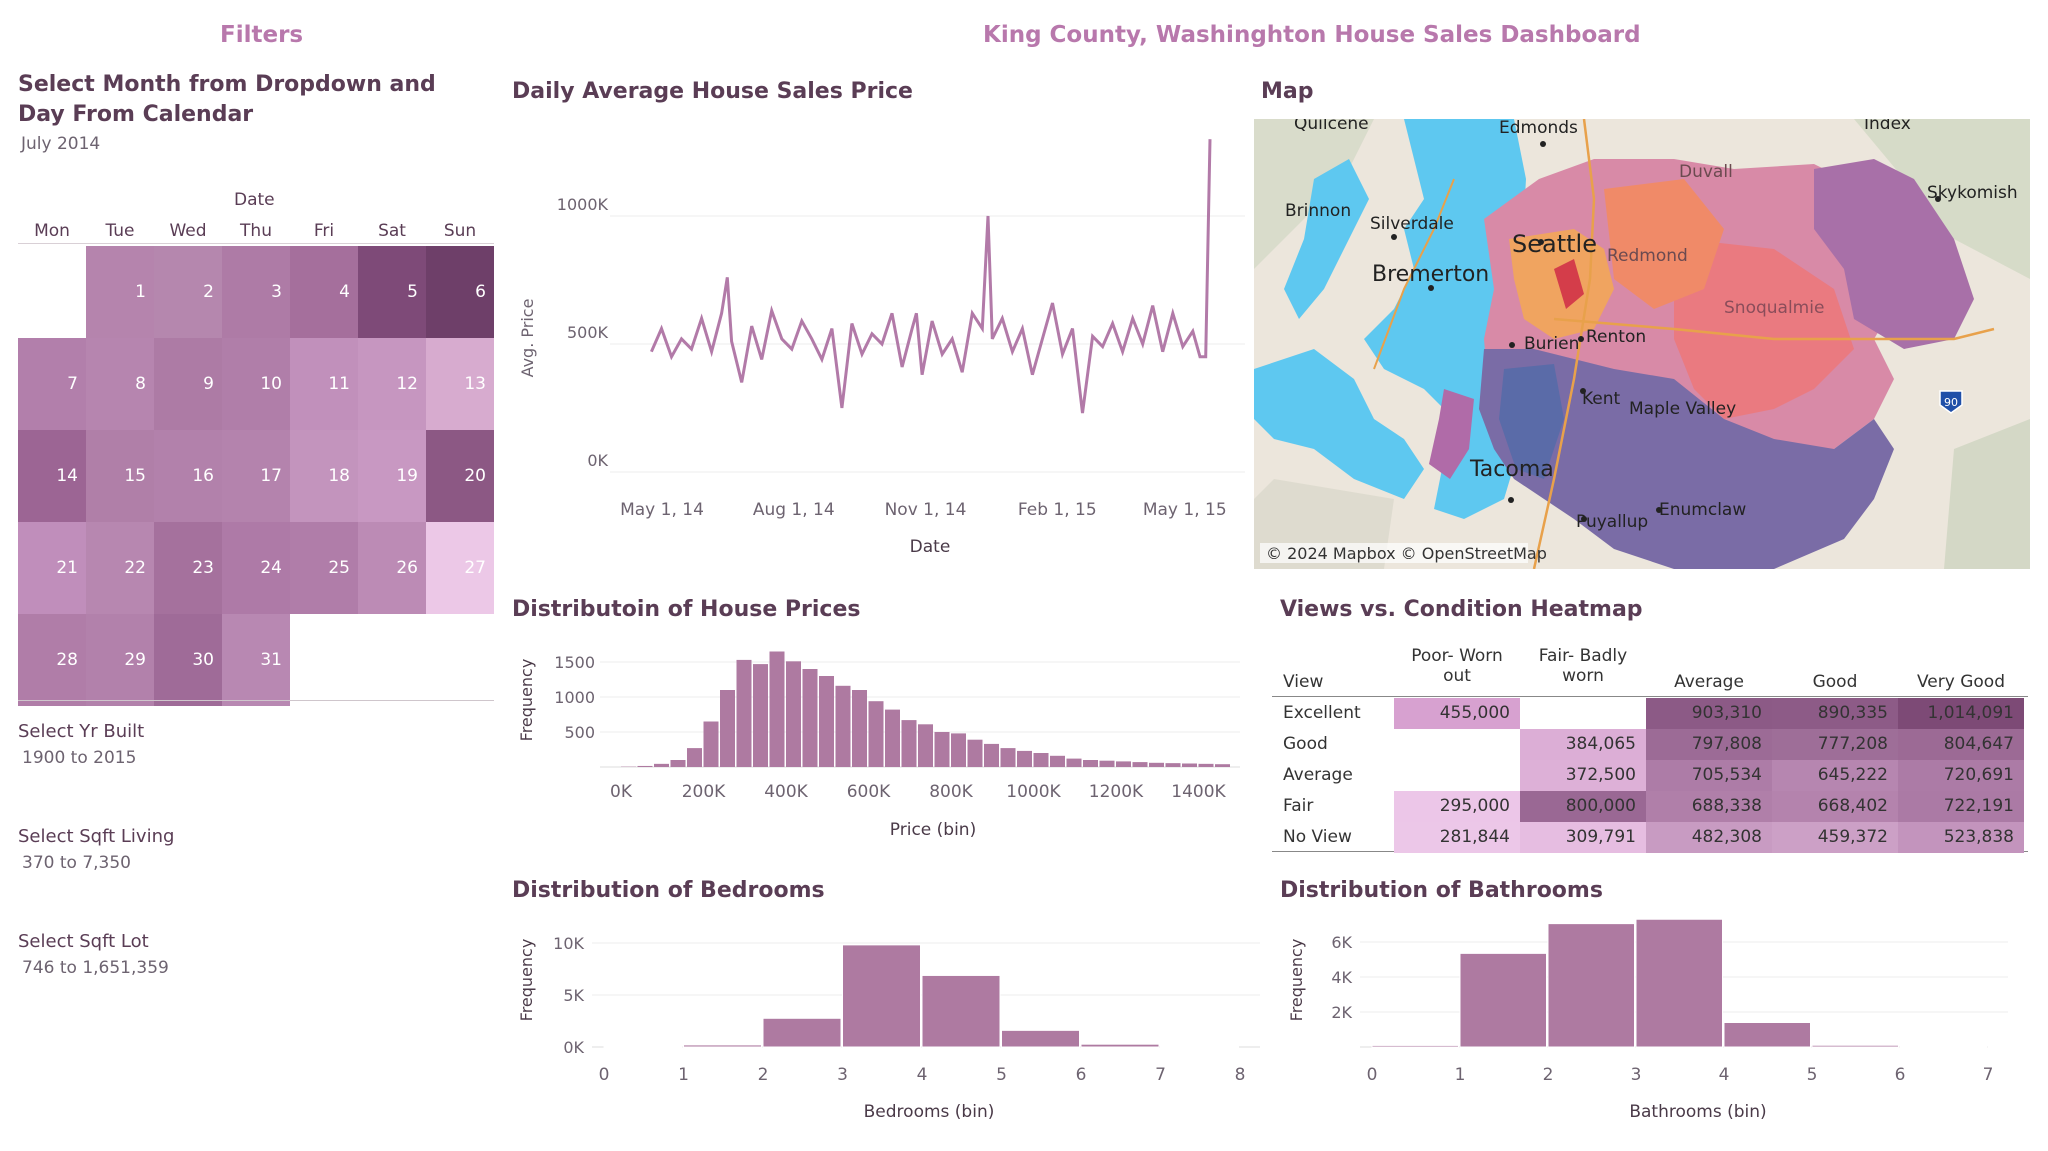 Image resolution: width=2048 pixels, height=1151 pixels. I want to click on heatmap-cell: 455,000, so click(1457, 713).